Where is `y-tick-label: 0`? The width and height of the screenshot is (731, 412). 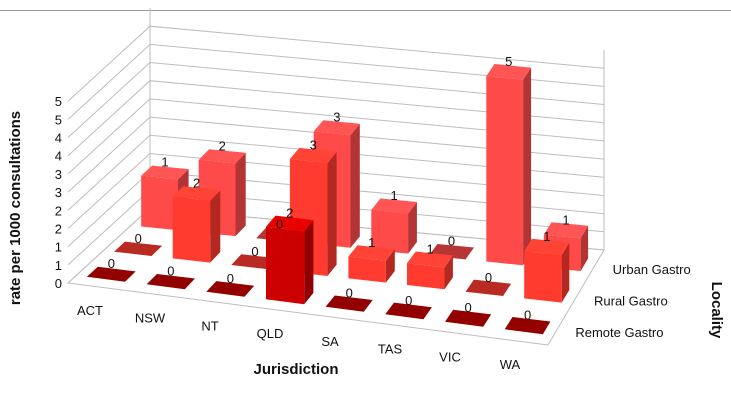
y-tick-label: 0 is located at coordinates (58, 283).